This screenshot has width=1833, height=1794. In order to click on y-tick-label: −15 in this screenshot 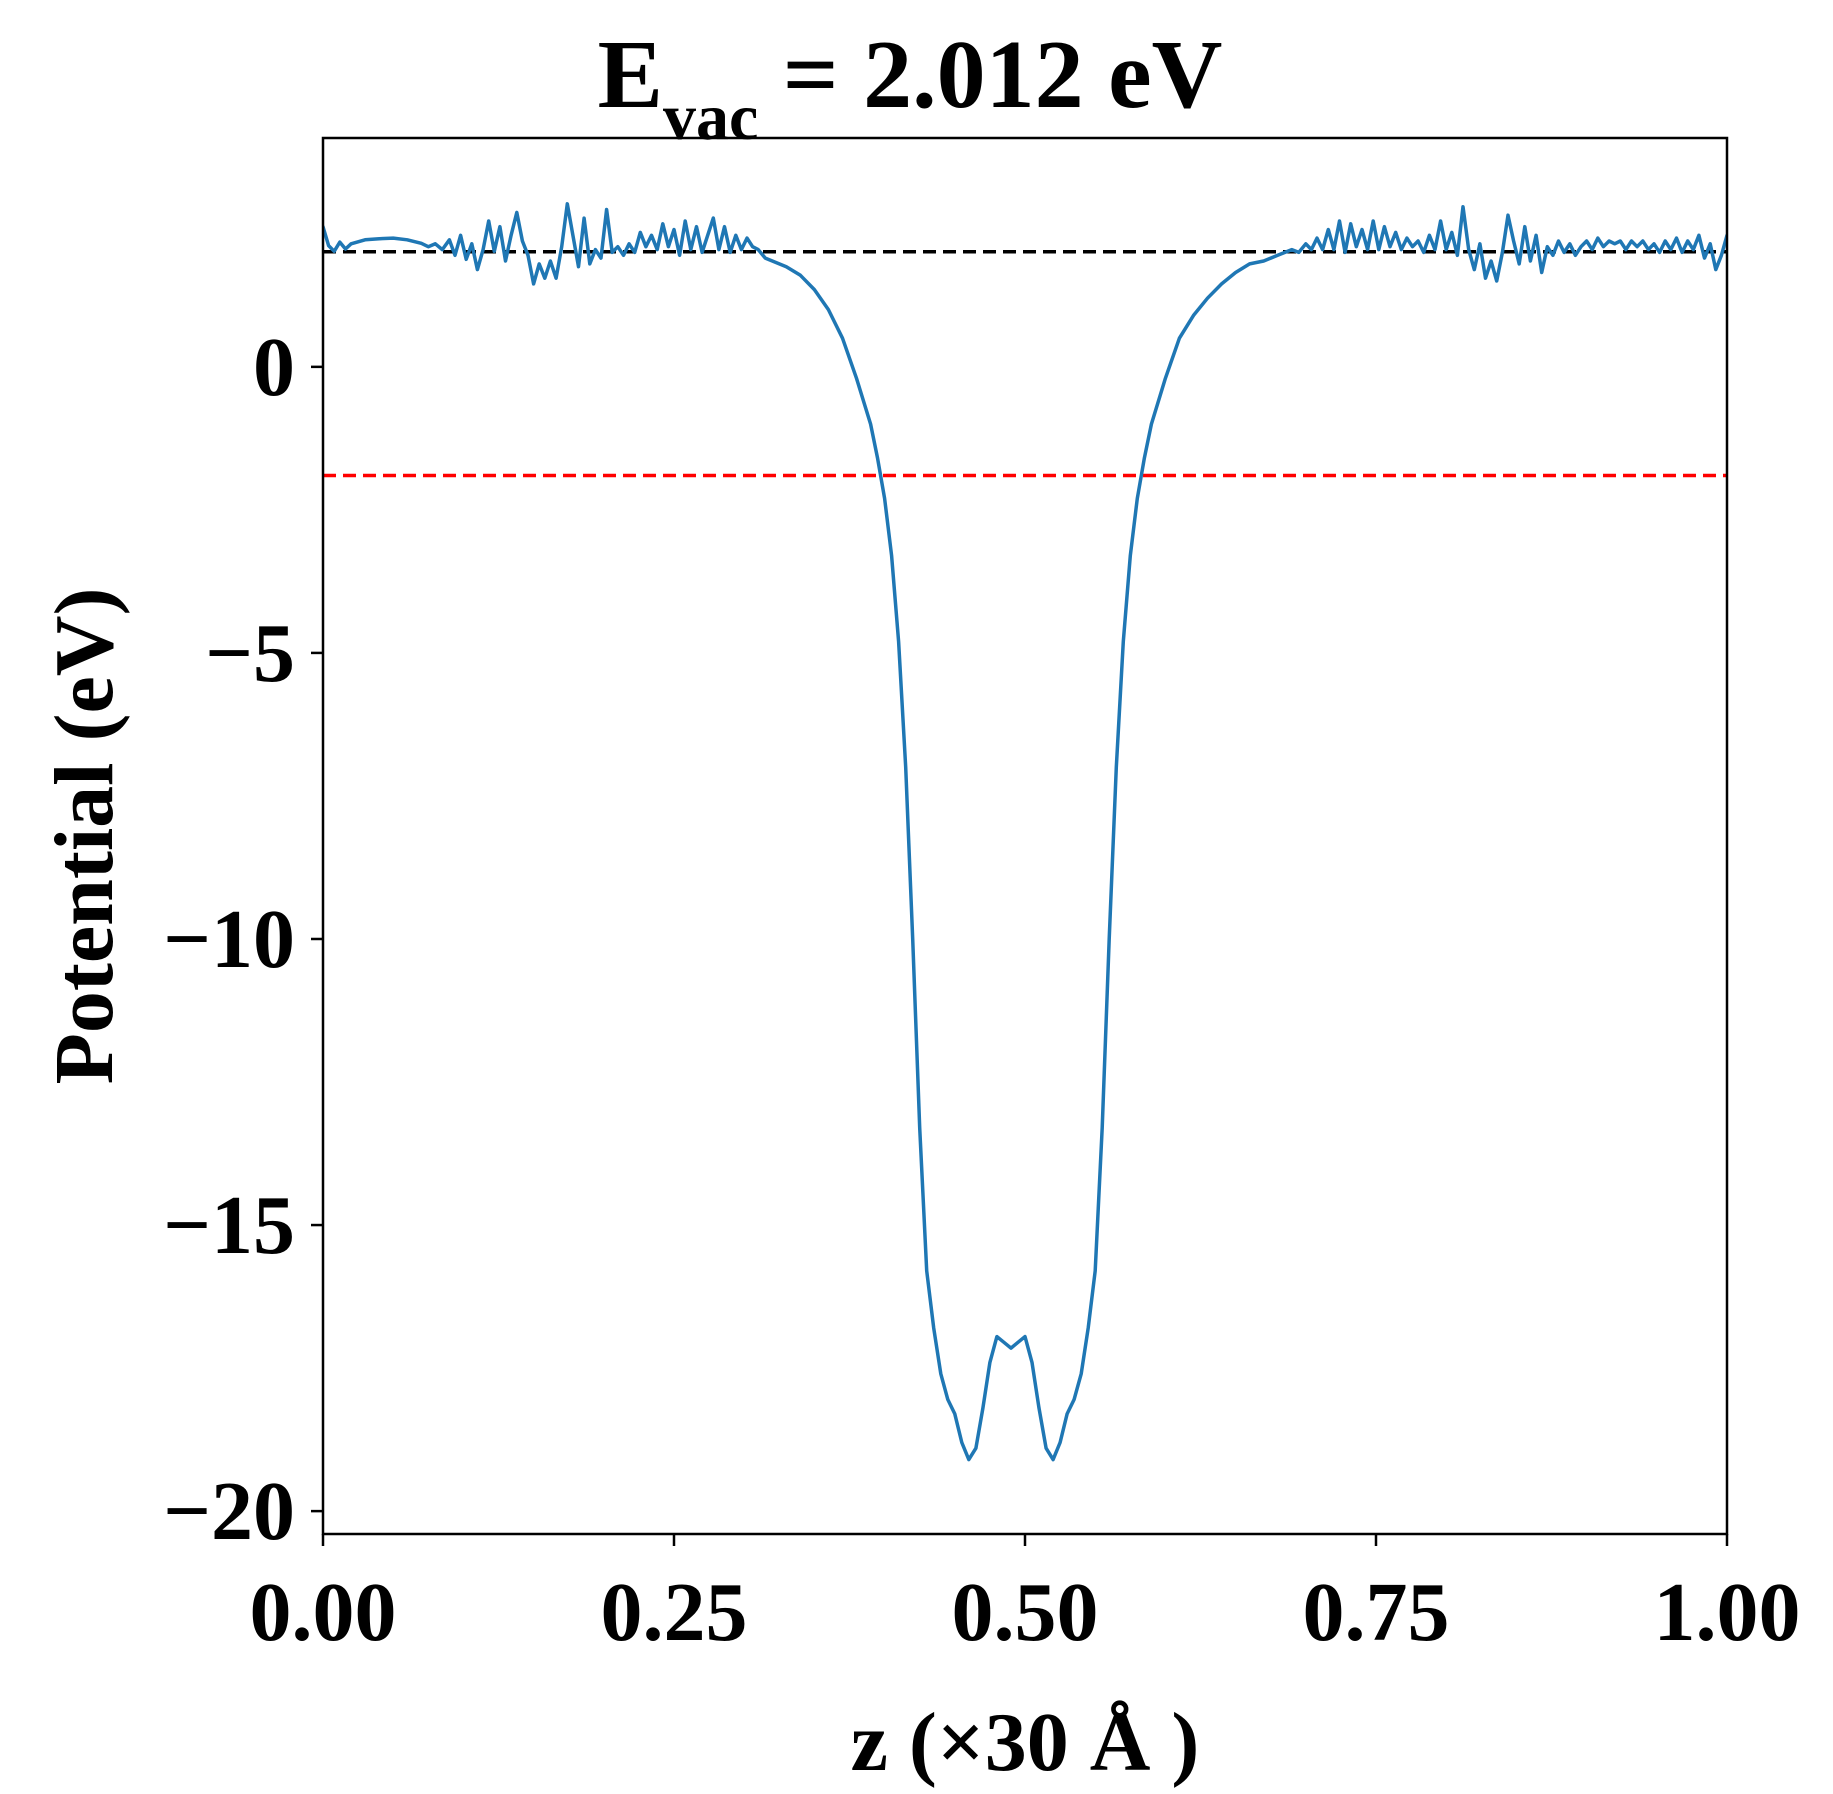, I will do `click(229, 1225)`.